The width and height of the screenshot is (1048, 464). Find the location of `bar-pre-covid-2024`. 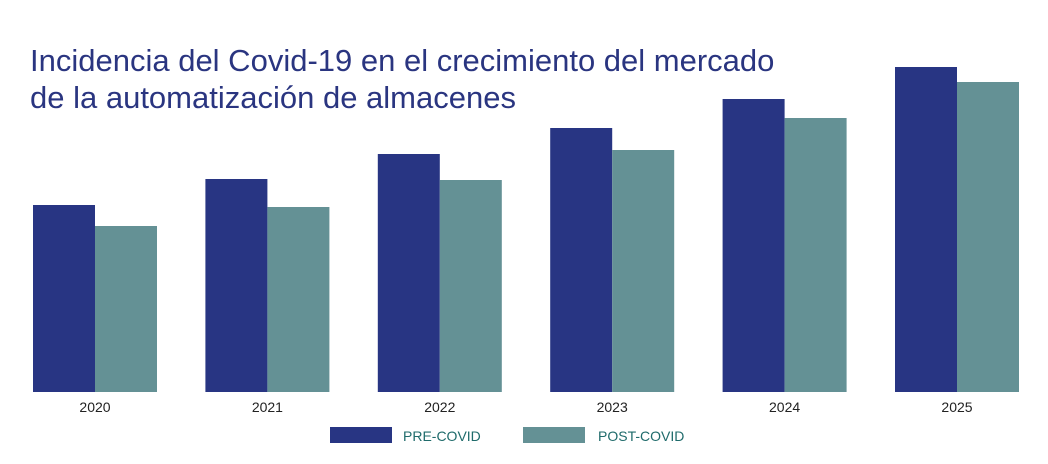

bar-pre-covid-2024 is located at coordinates (753, 245).